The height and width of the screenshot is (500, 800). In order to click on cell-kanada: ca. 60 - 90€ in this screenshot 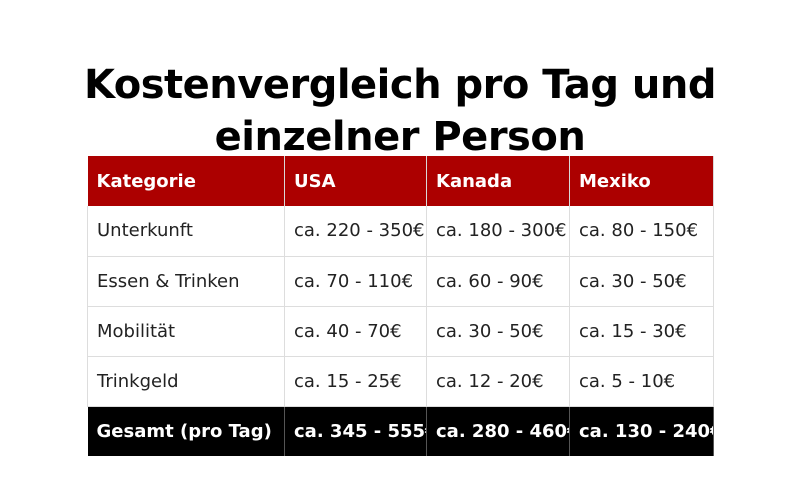, I will do `click(498, 281)`.